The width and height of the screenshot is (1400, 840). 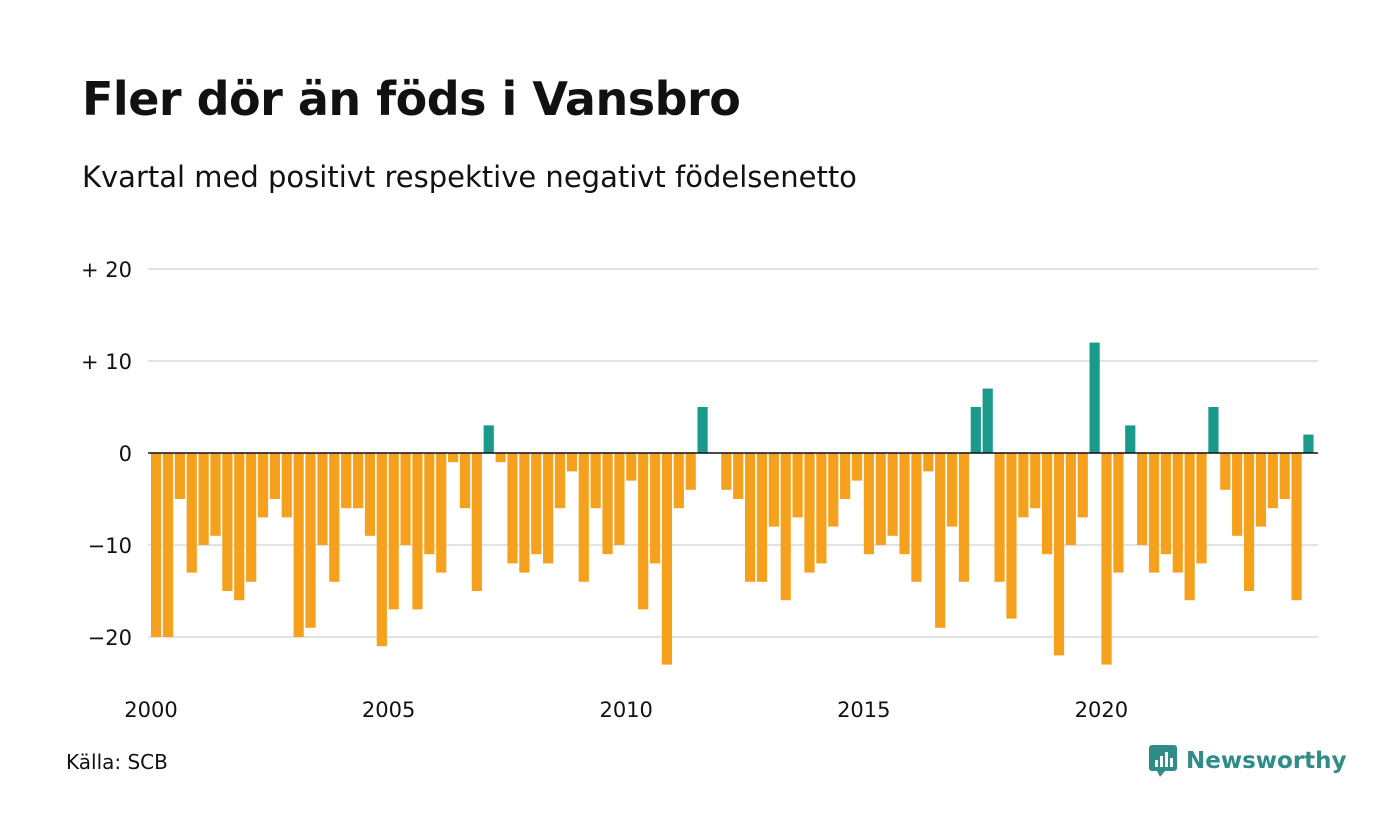 I want to click on x-tick-label: 2020, so click(x=1101, y=710).